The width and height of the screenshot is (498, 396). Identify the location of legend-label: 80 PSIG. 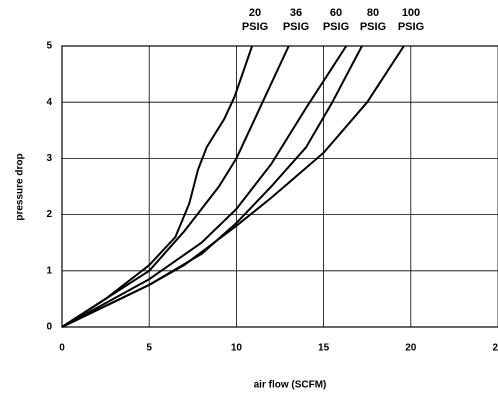
(373, 20).